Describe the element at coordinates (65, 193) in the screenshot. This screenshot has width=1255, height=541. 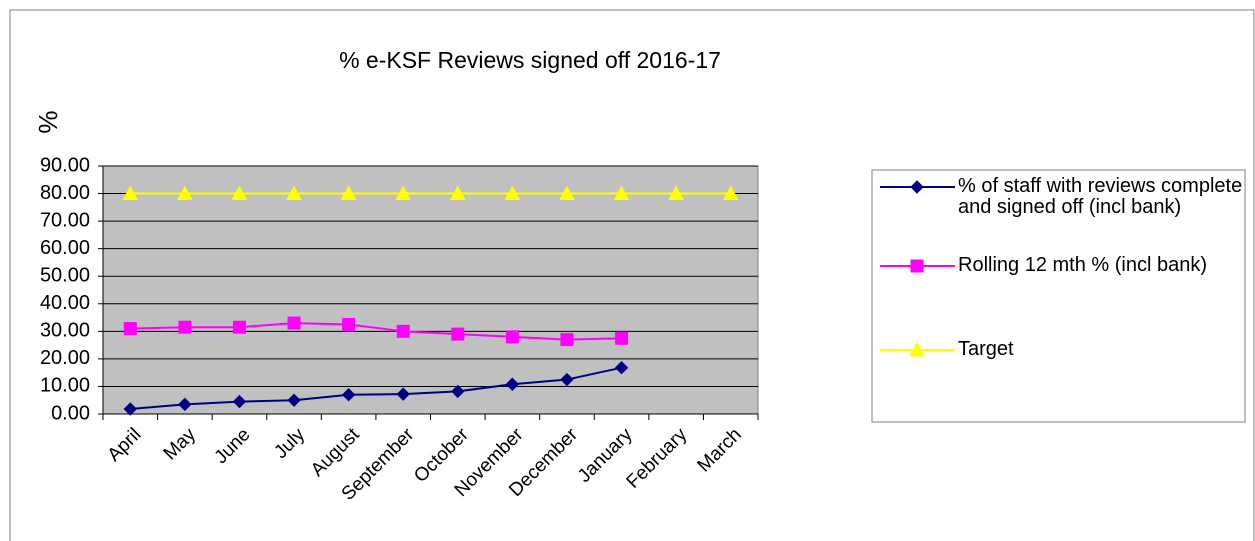
I see `y-tick-label: 80.00` at that location.